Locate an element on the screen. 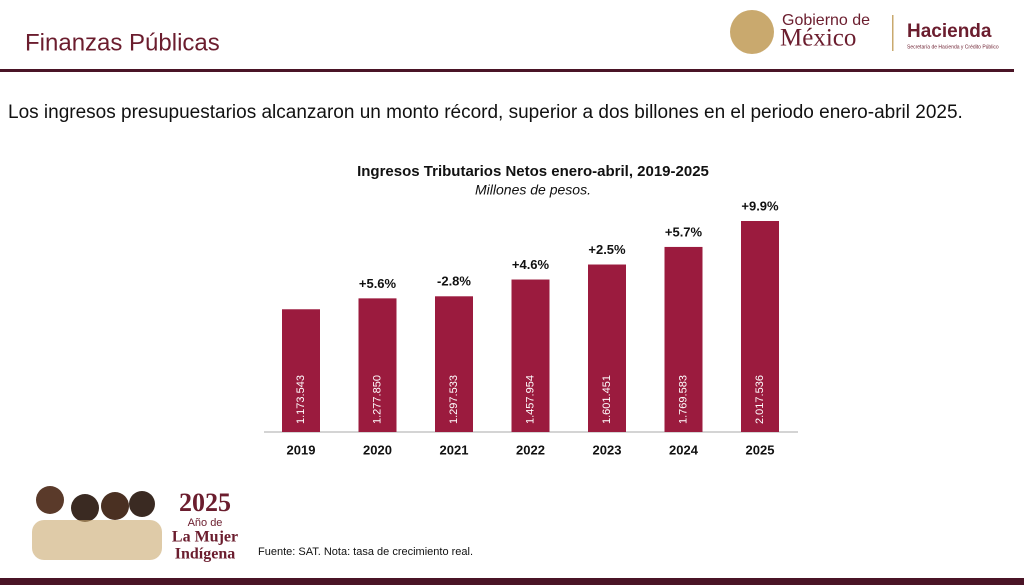 This screenshot has width=1024, height=585. x-tick-label: 2019 is located at coordinates (301, 449).